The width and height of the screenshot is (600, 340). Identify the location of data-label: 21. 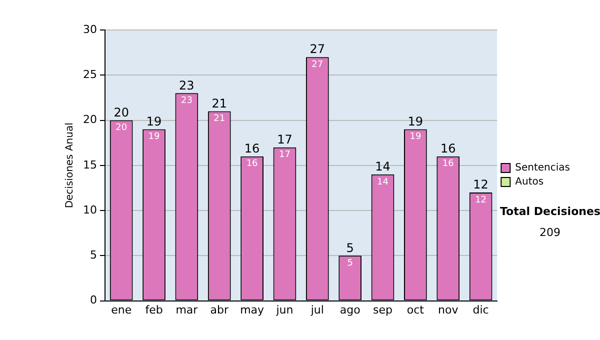
(220, 119).